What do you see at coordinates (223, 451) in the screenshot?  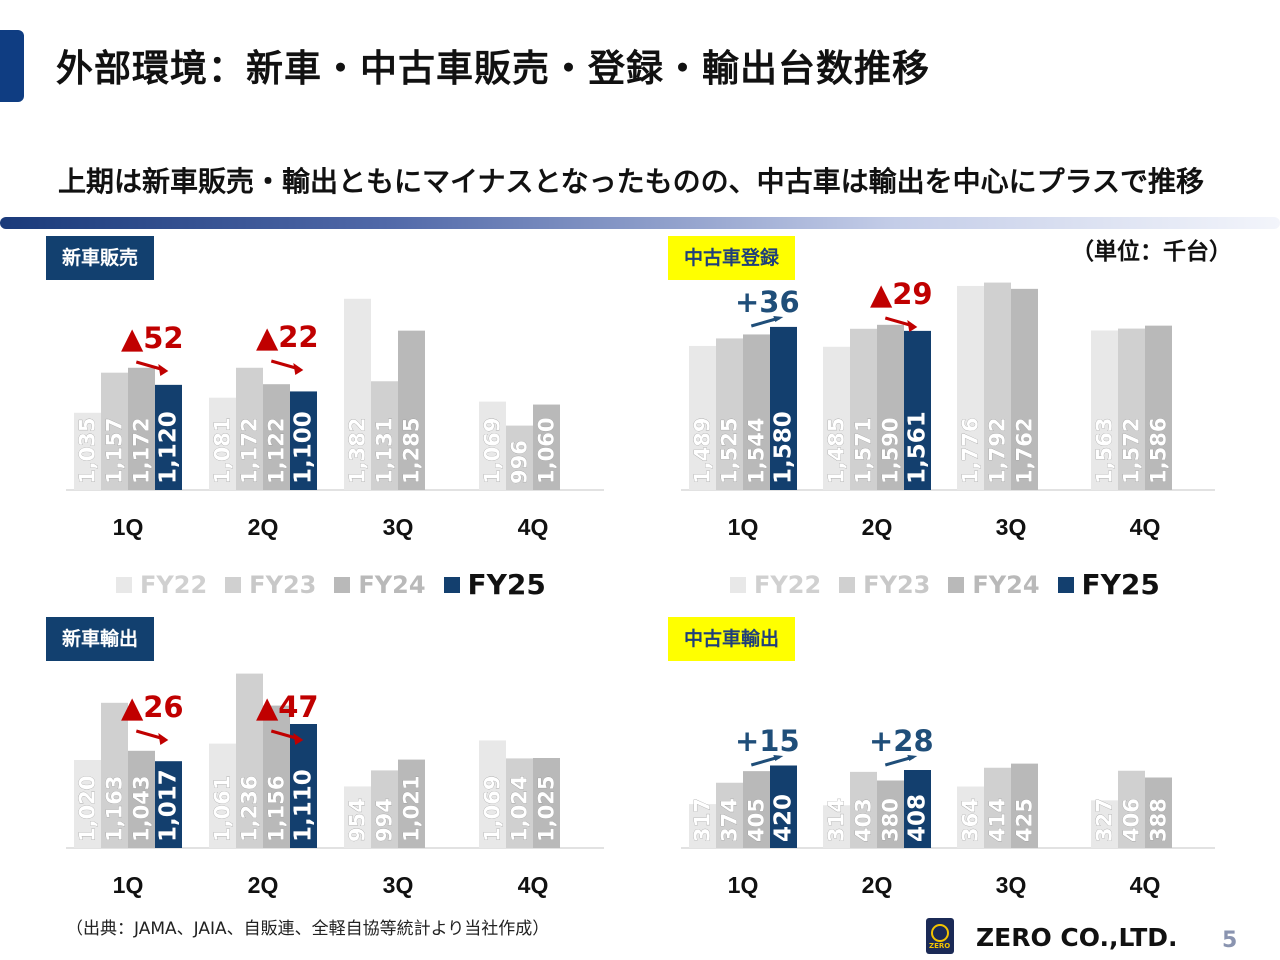 I see `value-label: 1,081` at bounding box center [223, 451].